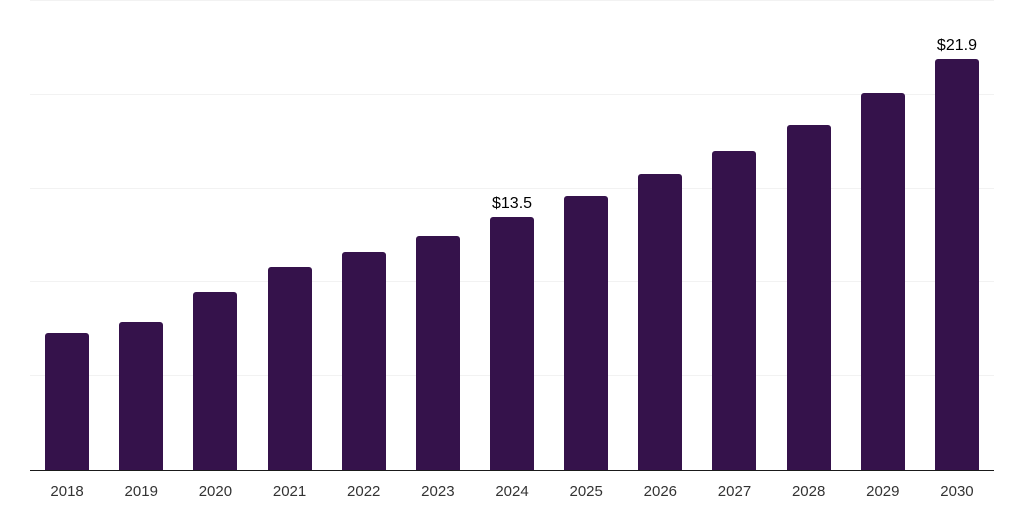 The image size is (1024, 512). I want to click on bar-2030, so click(956, 264).